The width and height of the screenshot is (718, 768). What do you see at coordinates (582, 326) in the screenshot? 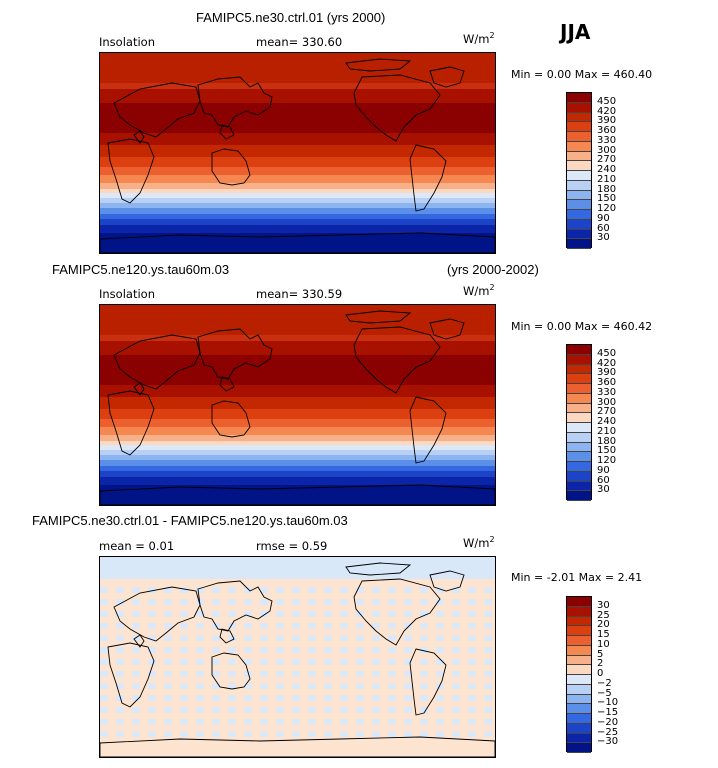
I see `panel2-minmax: Min = 0.00 Max = 460.42` at bounding box center [582, 326].